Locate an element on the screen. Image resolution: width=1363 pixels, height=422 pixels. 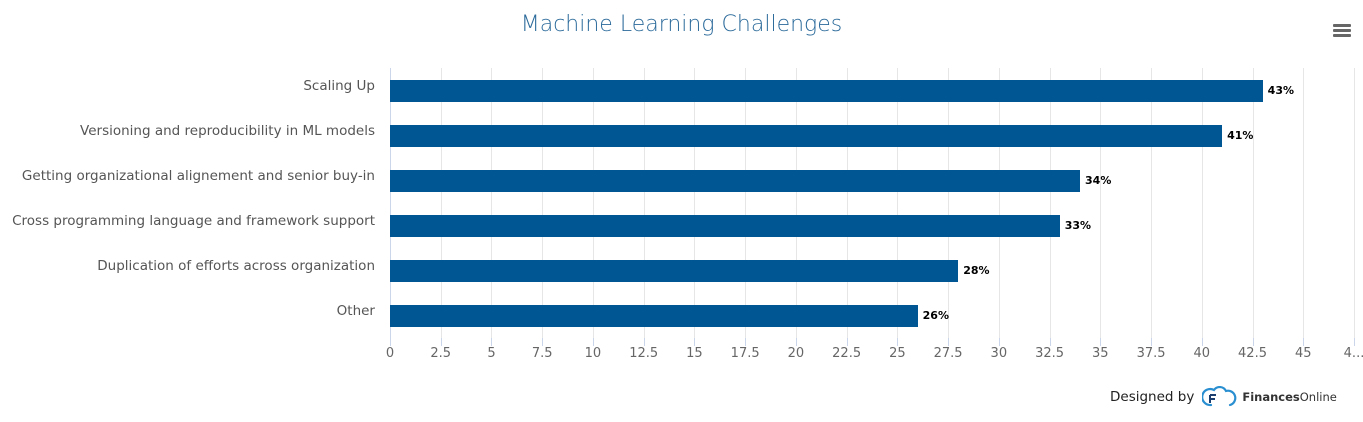
x-axis-tick-label: 32.5 is located at coordinates (1050, 353).